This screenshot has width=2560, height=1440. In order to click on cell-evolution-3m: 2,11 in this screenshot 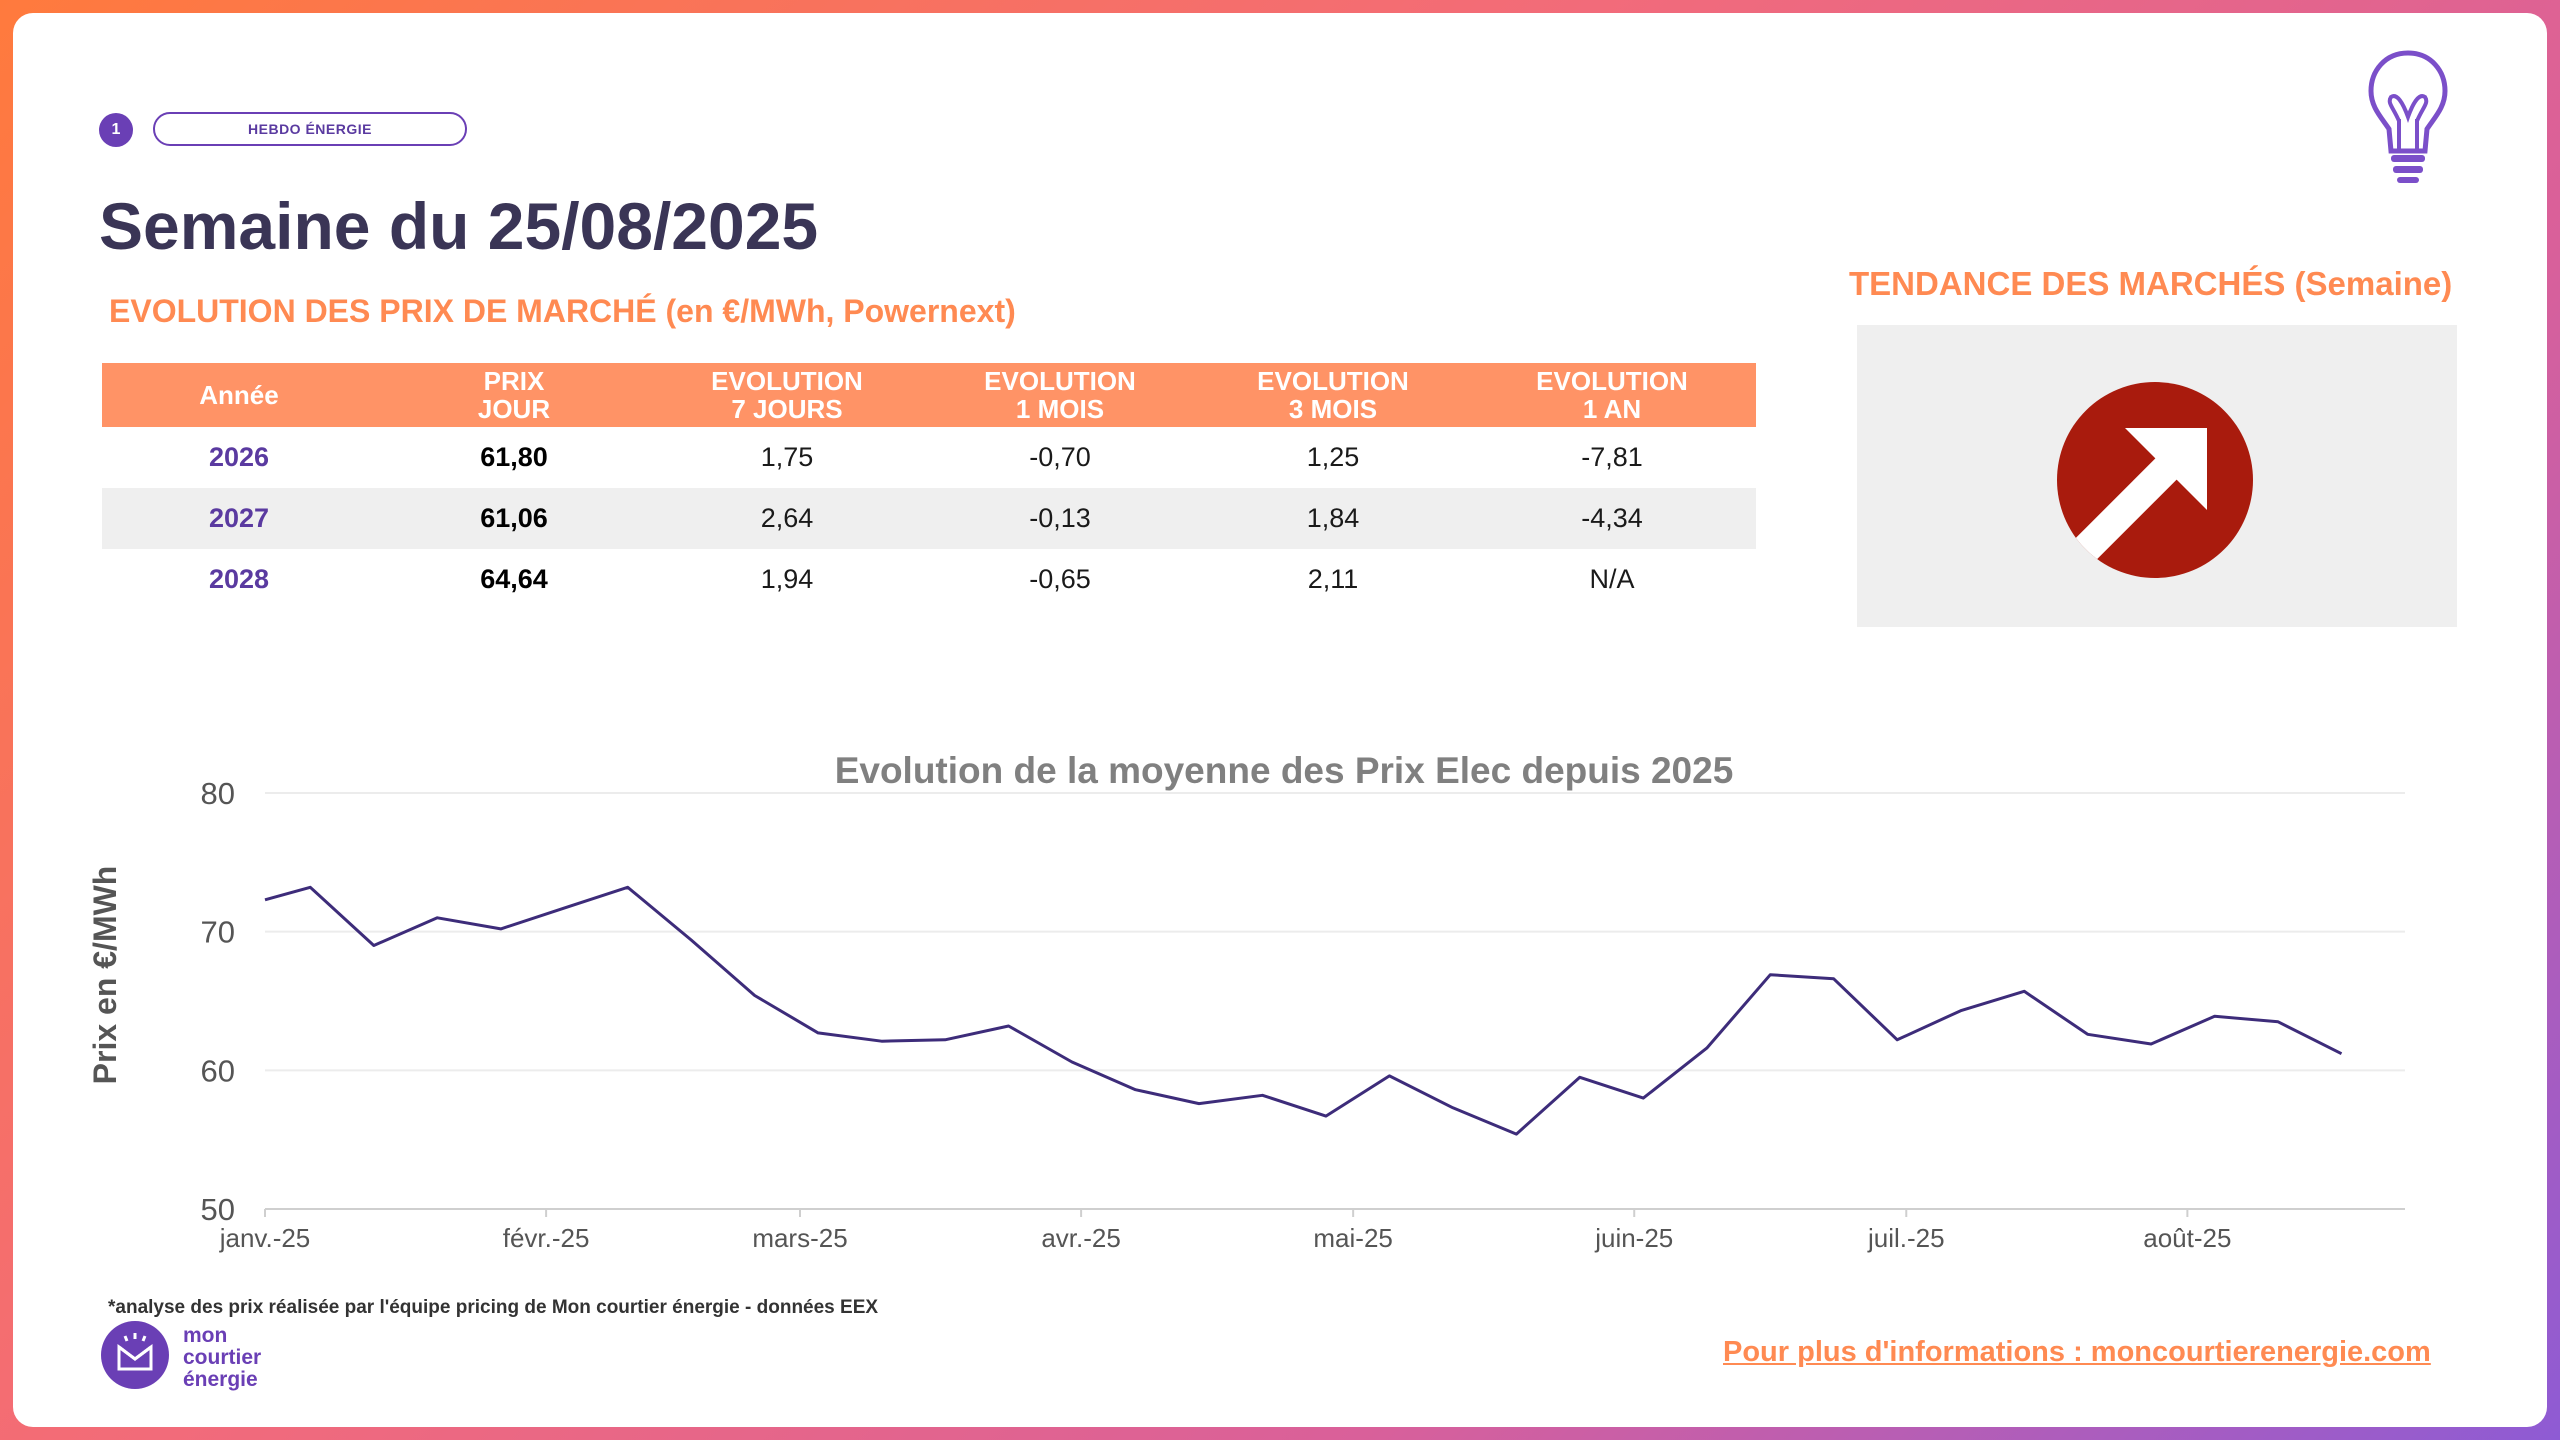, I will do `click(1333, 579)`.